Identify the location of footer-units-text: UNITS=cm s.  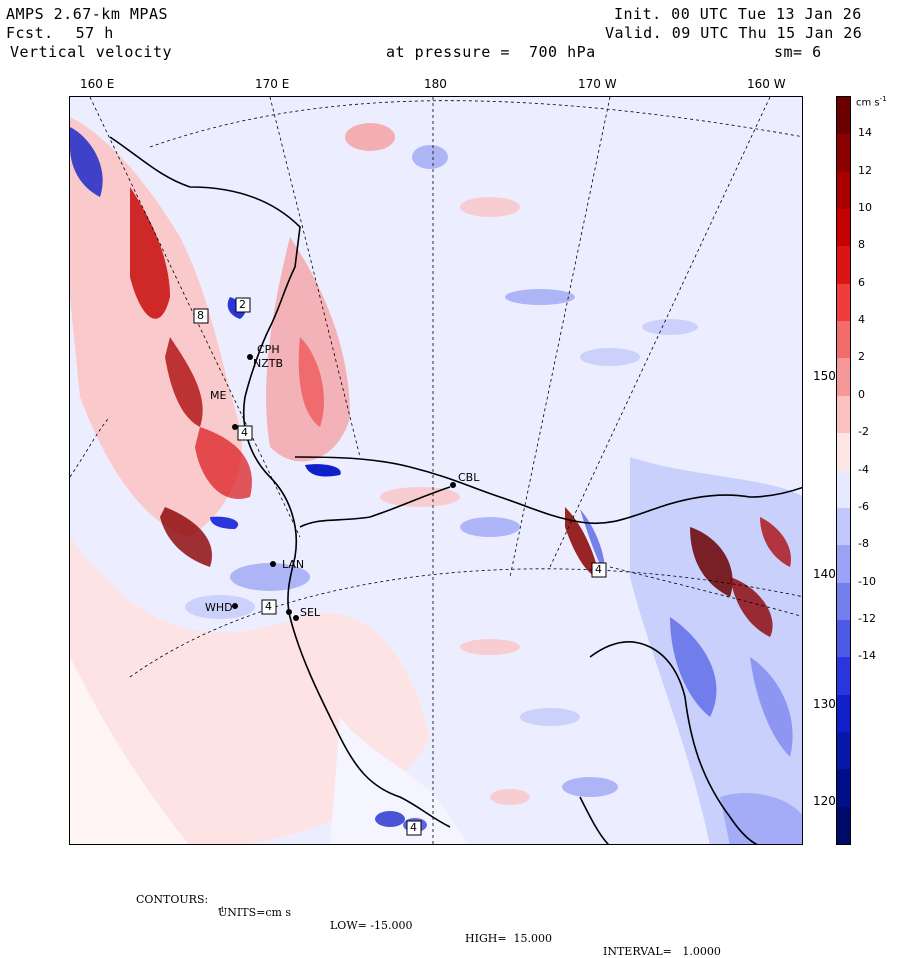
(255, 912).